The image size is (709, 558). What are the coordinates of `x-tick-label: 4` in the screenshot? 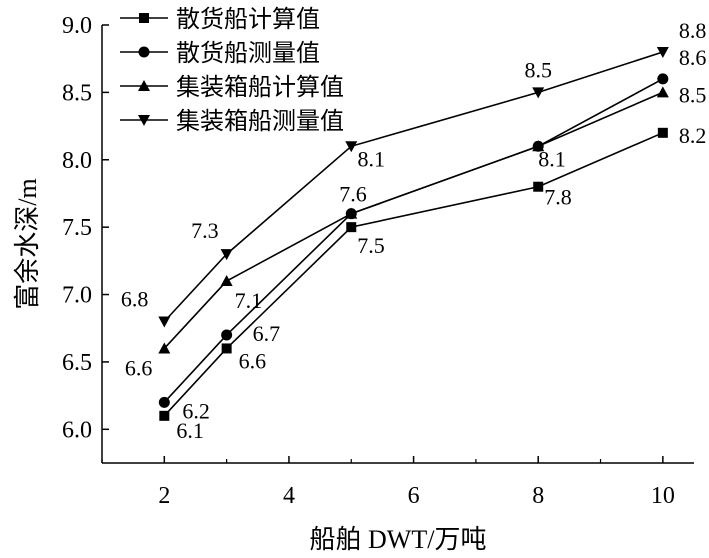 It's located at (289, 496).